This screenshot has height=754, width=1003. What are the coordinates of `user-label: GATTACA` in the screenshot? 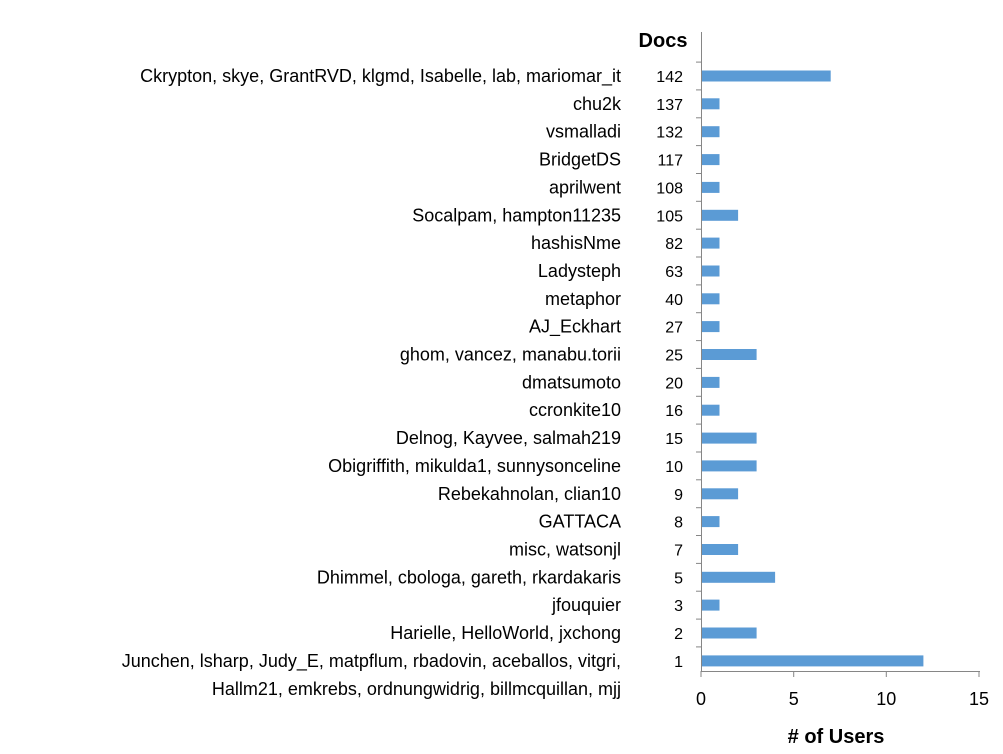 It's located at (580, 522).